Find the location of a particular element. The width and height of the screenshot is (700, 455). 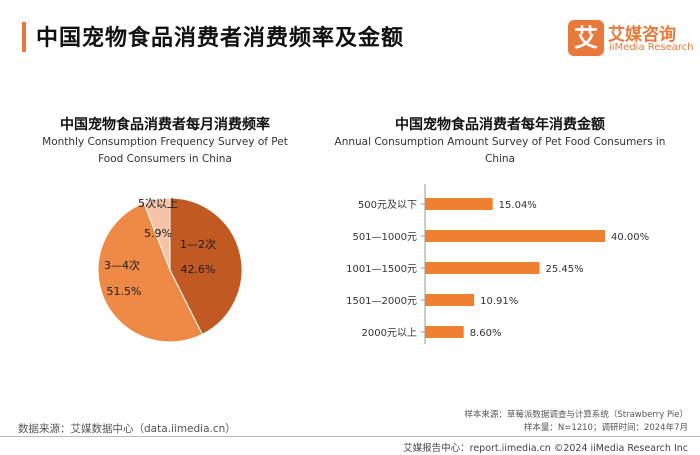

page-title: 中国宠物食品消费者消费频率及金额 is located at coordinates (220, 38).